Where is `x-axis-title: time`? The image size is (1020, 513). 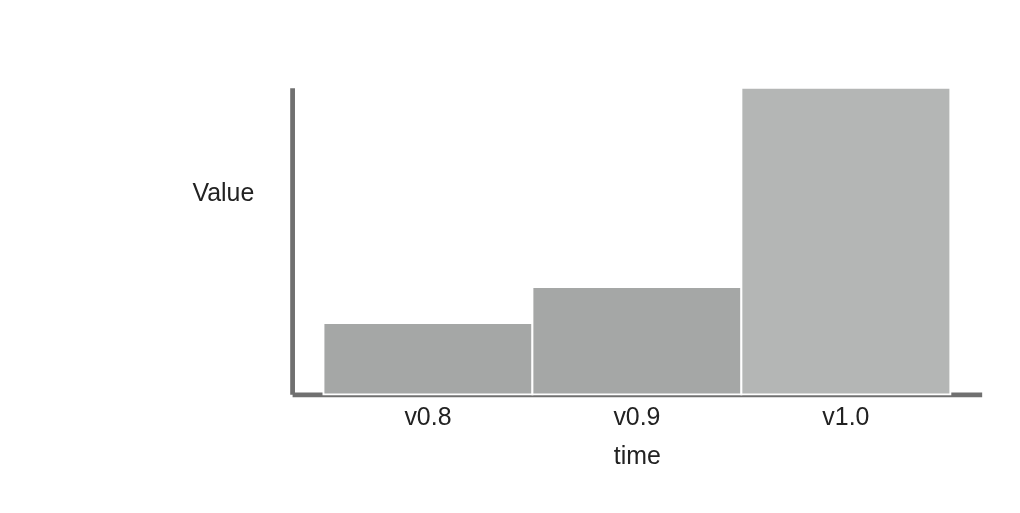
x-axis-title: time is located at coordinates (637, 454).